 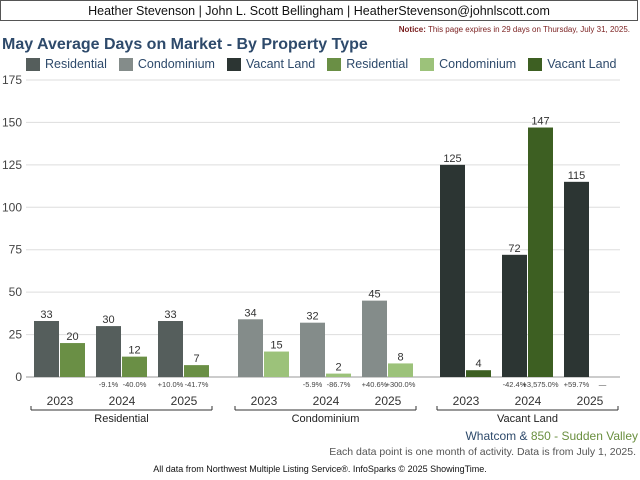 What do you see at coordinates (527, 419) in the screenshot?
I see `group-label: Vacant Land` at bounding box center [527, 419].